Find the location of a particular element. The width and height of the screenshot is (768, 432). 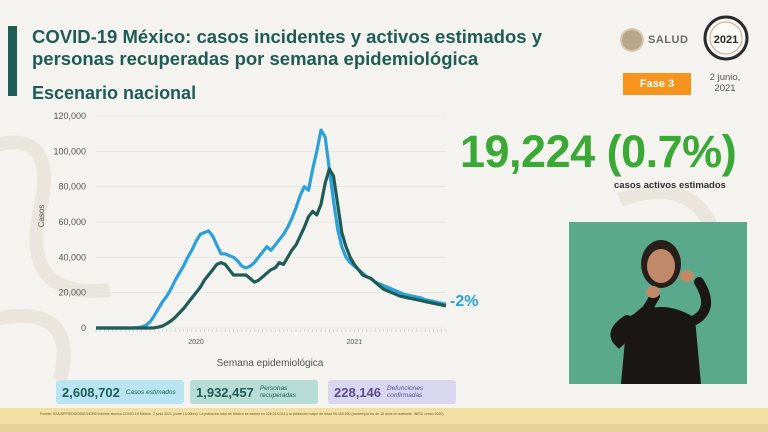

y-tick-label: 80,000 is located at coordinates (72, 187).